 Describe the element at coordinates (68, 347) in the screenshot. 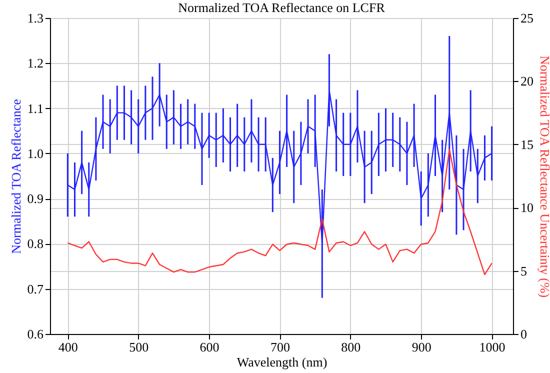

I see `x-tick-label: 400` at that location.